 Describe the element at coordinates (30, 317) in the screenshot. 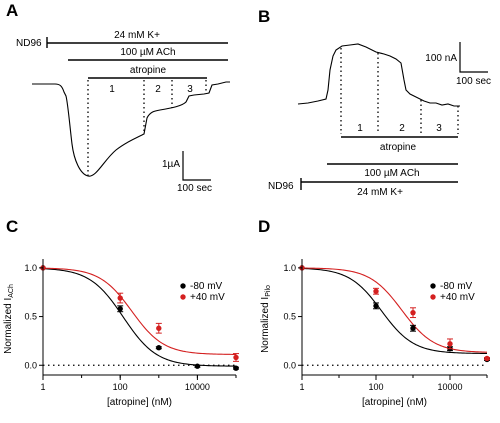

I see `panel-c-y-tick-label: 0.5` at that location.